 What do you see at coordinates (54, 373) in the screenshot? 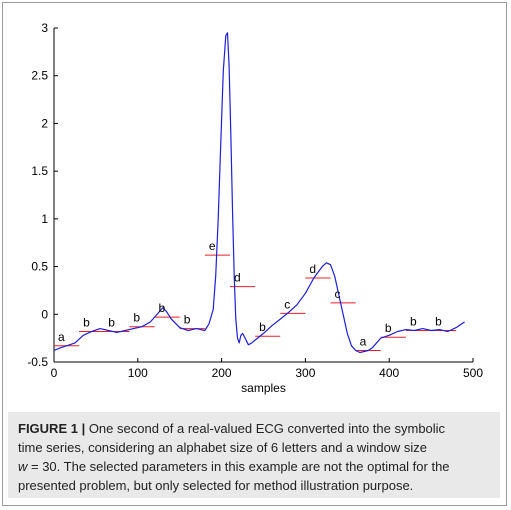
I see `x-tick-label: 0` at bounding box center [54, 373].